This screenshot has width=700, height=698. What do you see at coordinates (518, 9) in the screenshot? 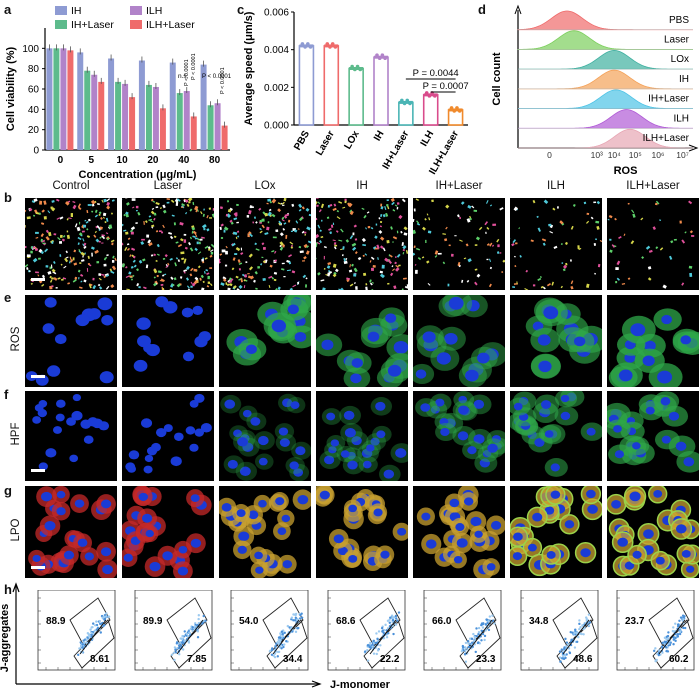
I see `y-axis-arrow` at bounding box center [518, 9].